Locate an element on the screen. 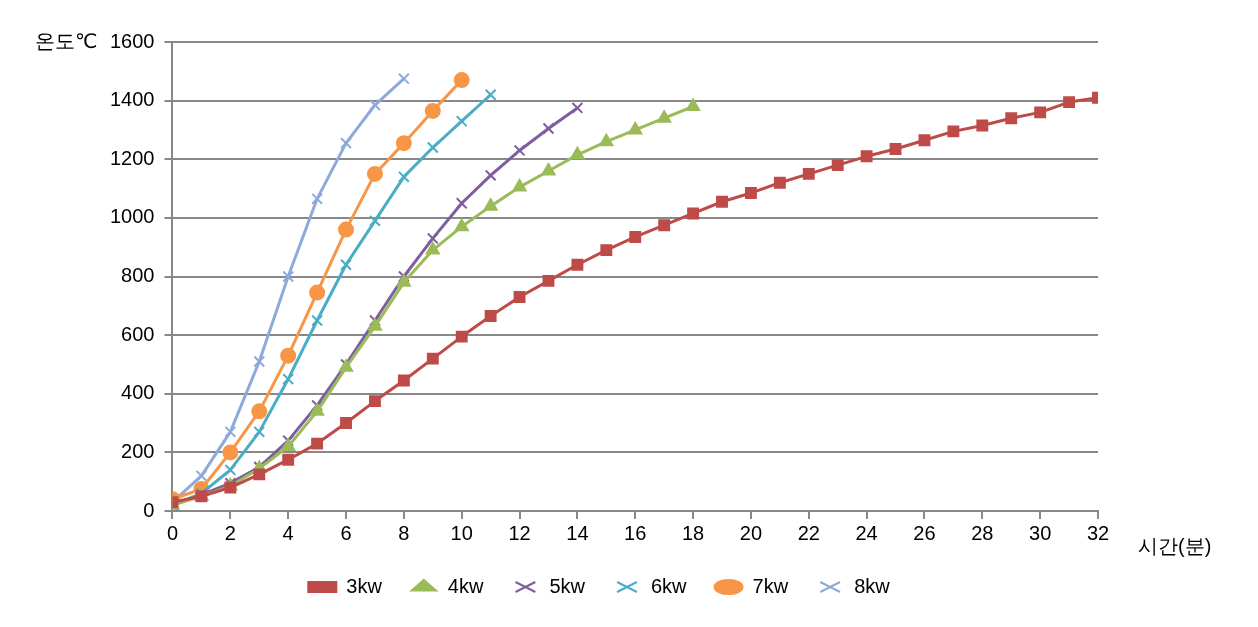 This screenshot has width=1258, height=627. y-axis-title: 온도℃ is located at coordinates (66, 40).